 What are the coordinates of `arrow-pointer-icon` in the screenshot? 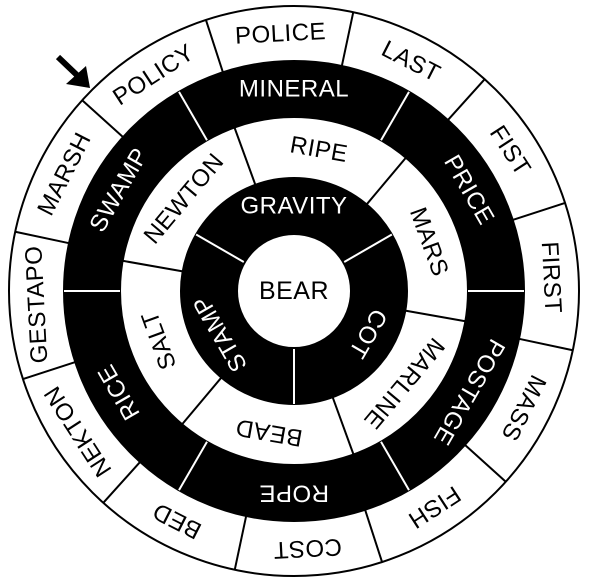 It's located at (72, 71).